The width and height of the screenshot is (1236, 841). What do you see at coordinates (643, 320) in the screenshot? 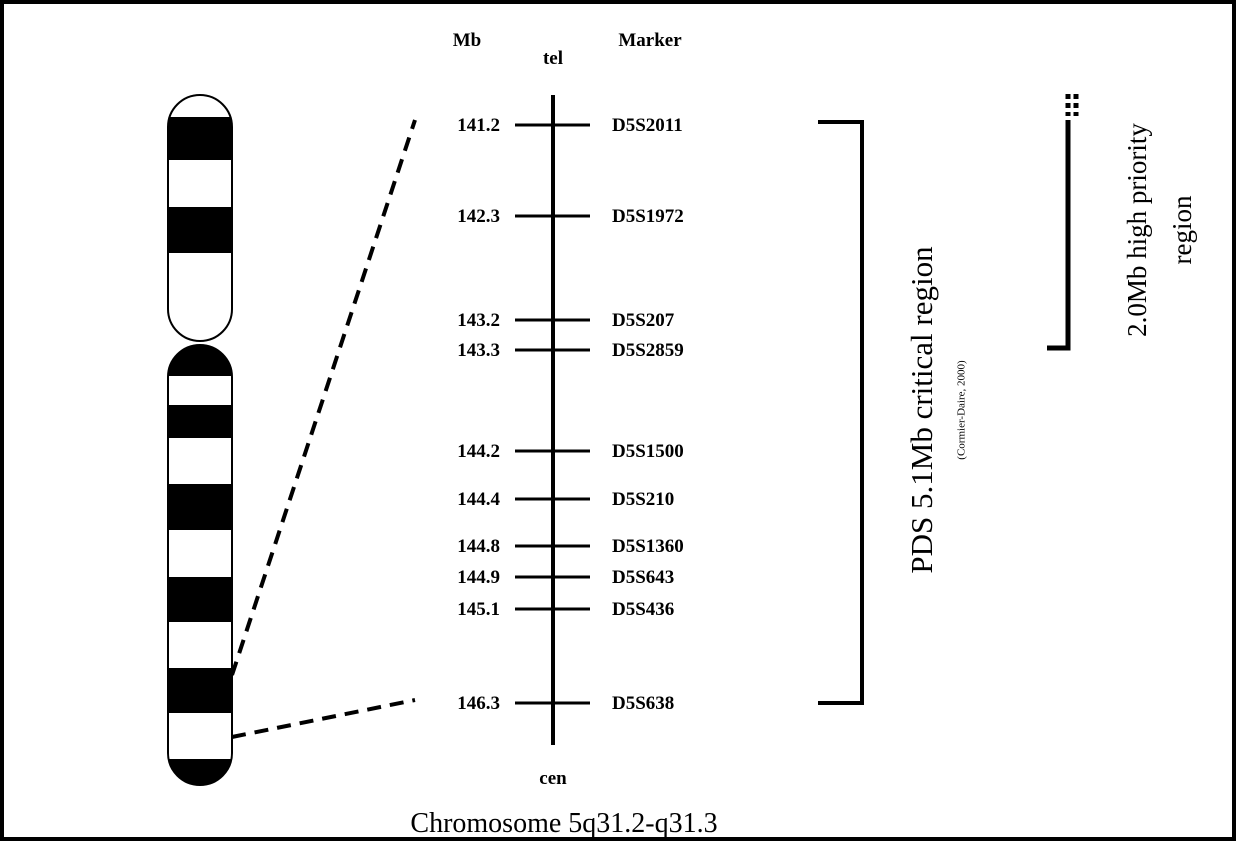
I see `marker-name: D5S207` at bounding box center [643, 320].